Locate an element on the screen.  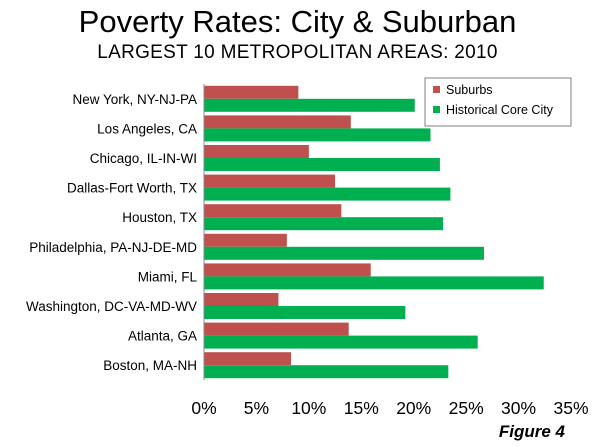
category-label: Chicago, IL-IN-WI is located at coordinates (143, 158).